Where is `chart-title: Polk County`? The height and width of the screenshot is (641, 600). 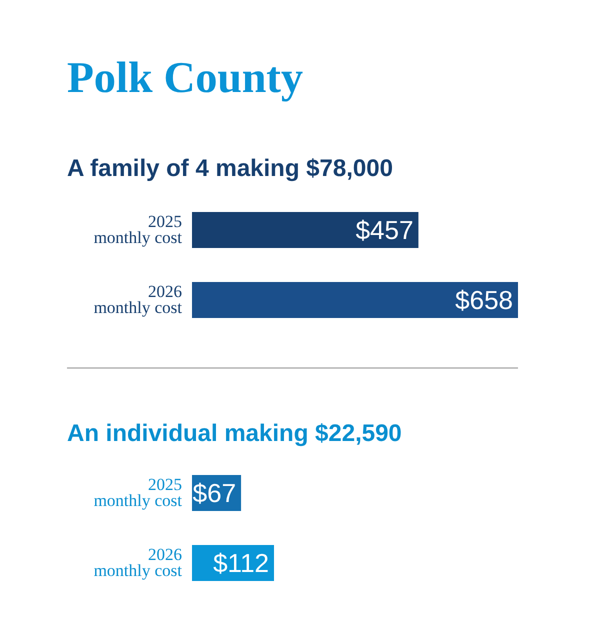
chart-title: Polk County is located at coordinates (185, 77).